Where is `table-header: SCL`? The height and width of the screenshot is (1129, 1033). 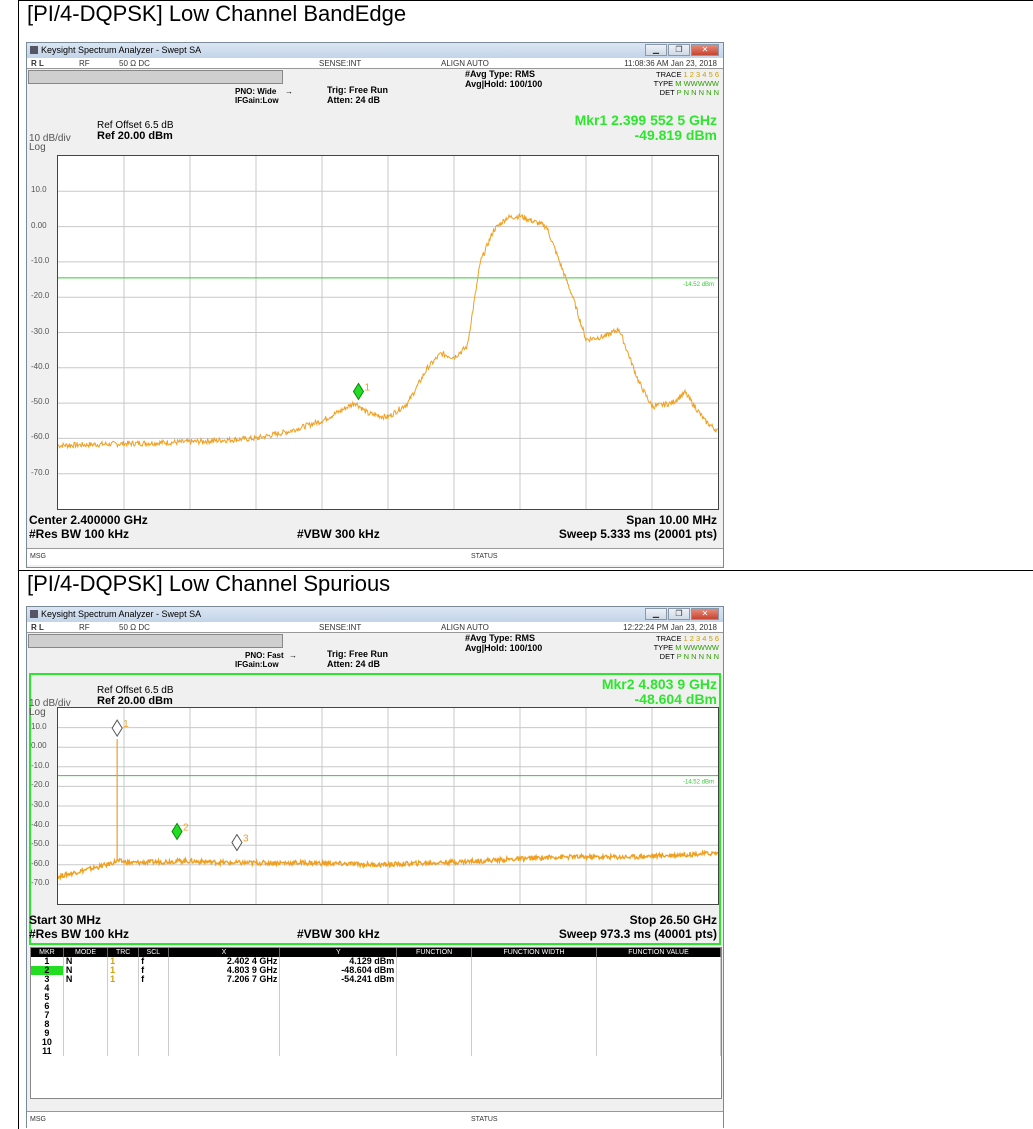
table-header: SCL is located at coordinates (153, 952).